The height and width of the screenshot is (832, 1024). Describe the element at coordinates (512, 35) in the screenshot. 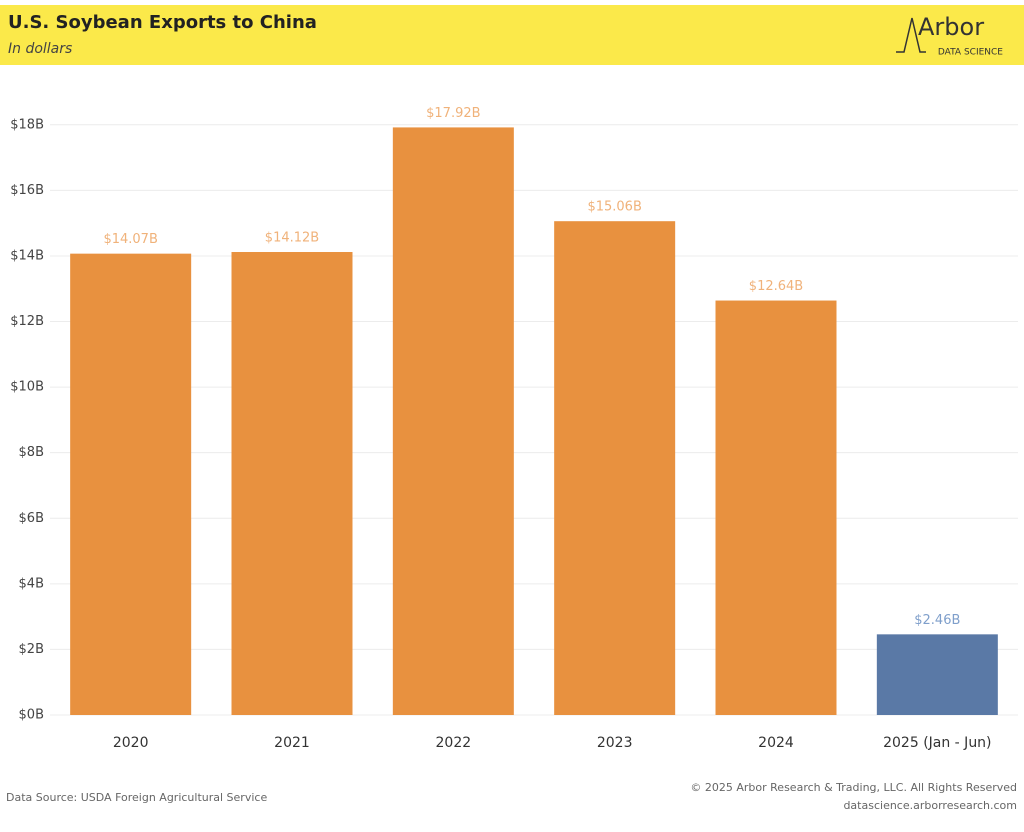

I see `header-band` at that location.